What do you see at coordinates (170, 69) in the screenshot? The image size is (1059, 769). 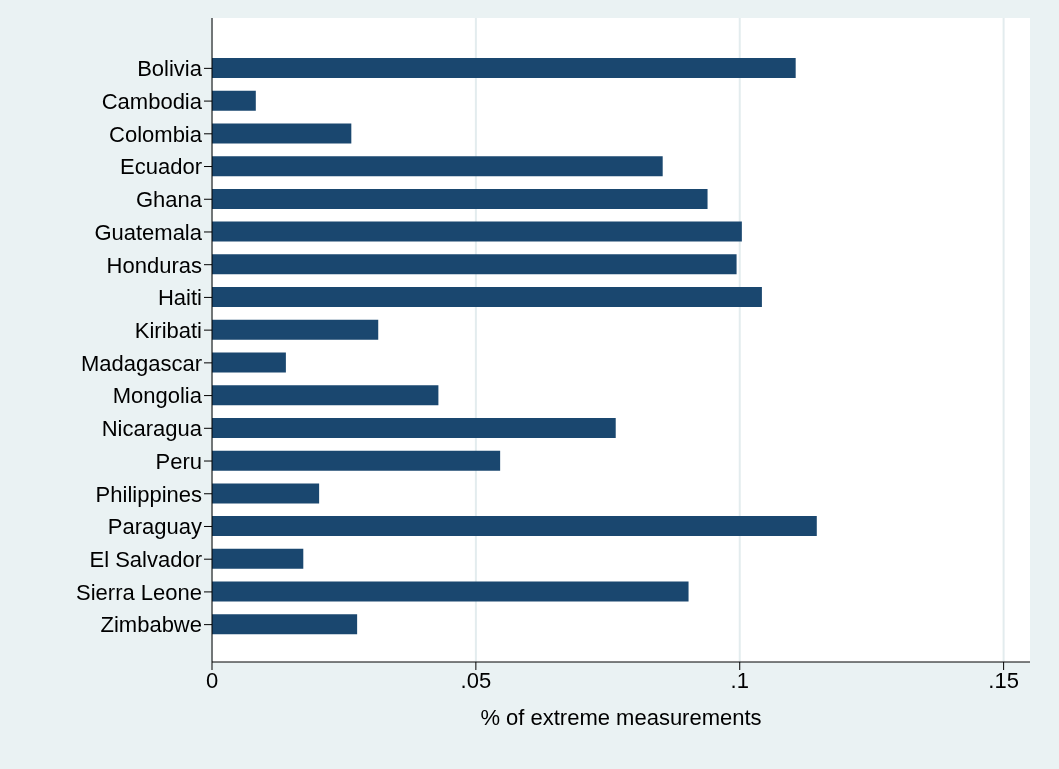 I see `y-tick-label: Bolivia` at bounding box center [170, 69].